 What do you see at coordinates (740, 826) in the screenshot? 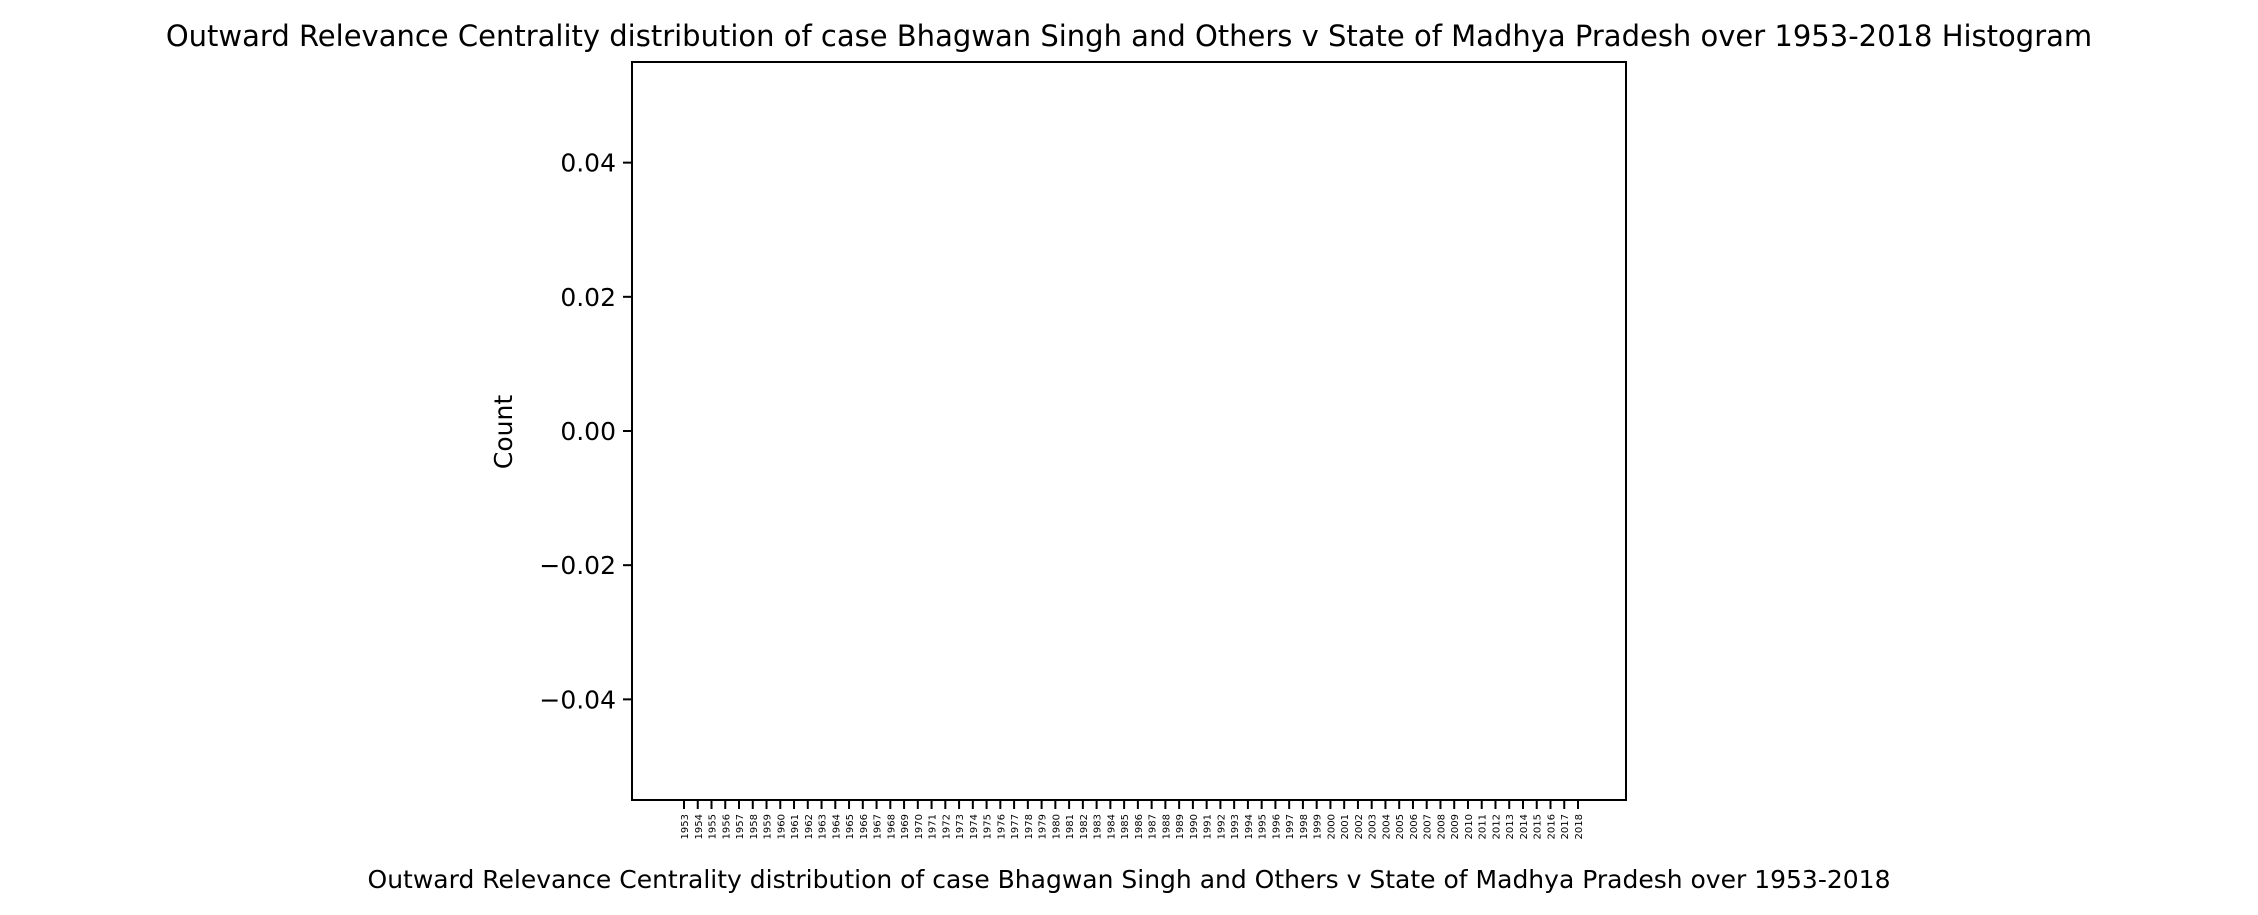
I see `x-tick-label: 1957` at bounding box center [740, 826].